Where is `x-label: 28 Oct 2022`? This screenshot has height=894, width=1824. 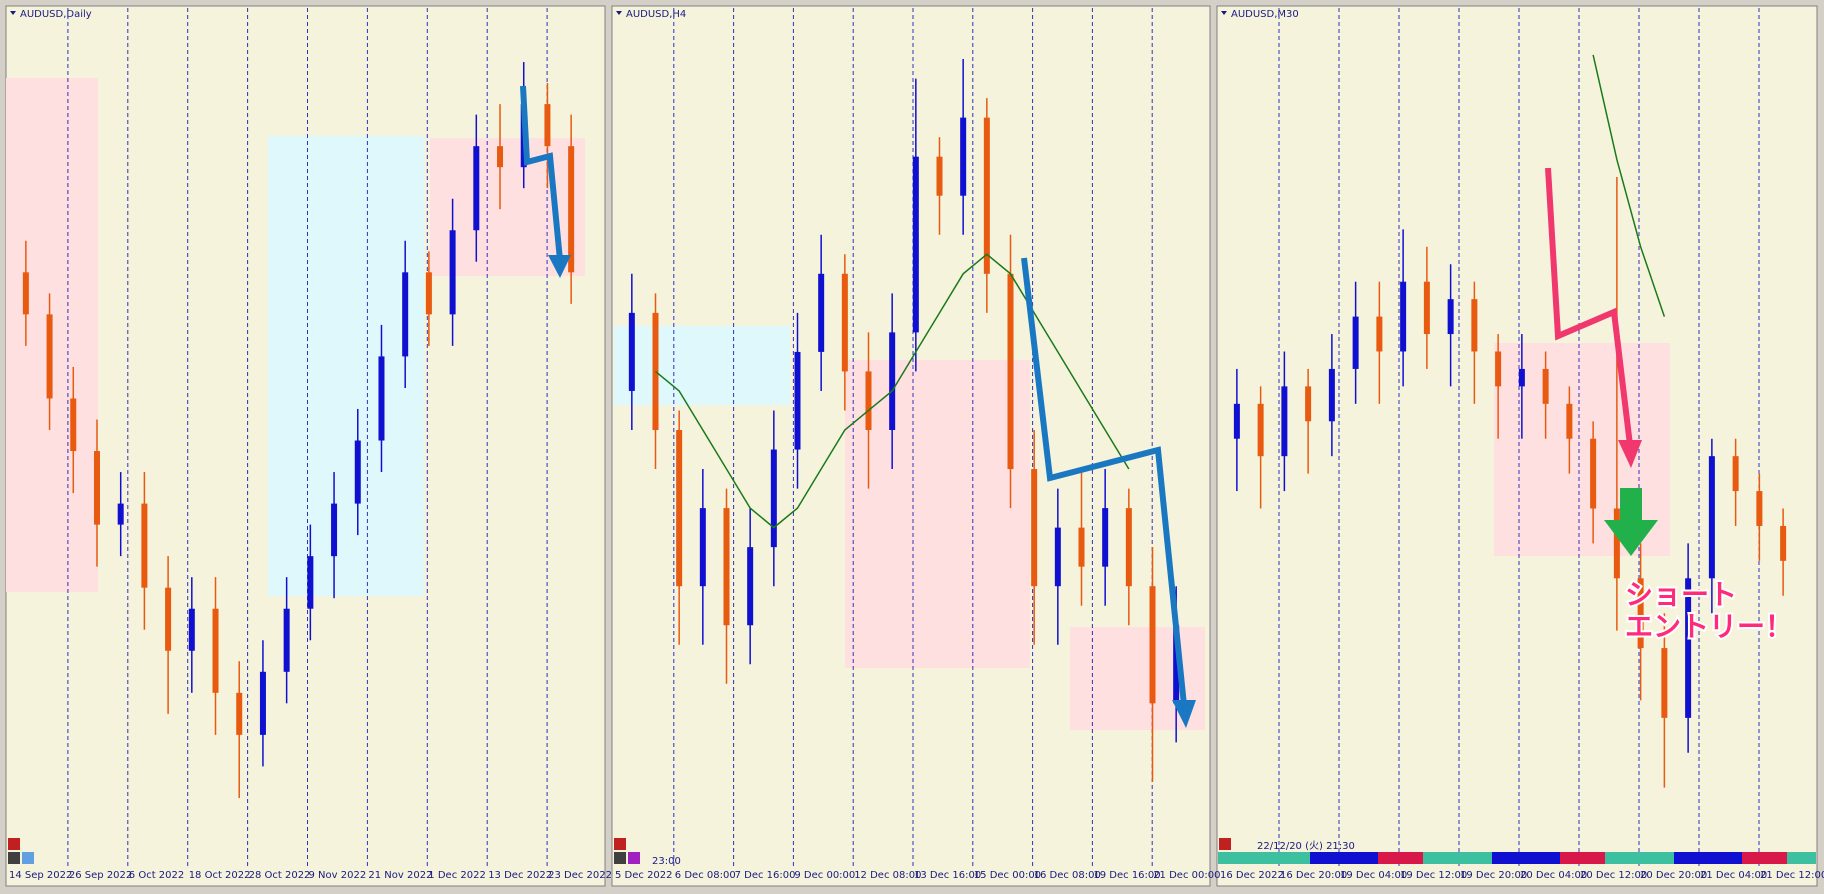
x-label: 28 Oct 2022 is located at coordinates (280, 875).